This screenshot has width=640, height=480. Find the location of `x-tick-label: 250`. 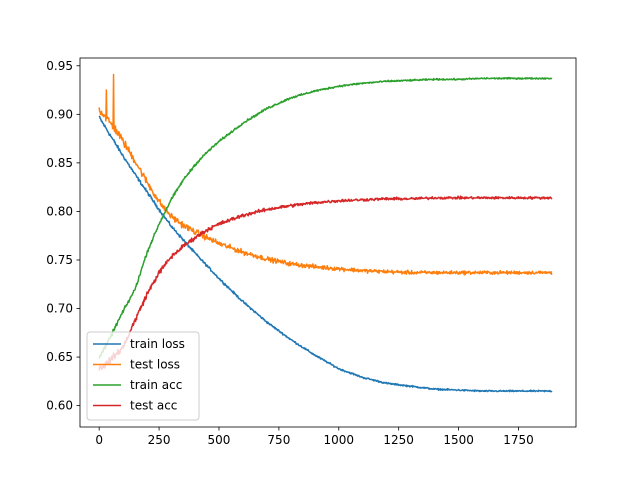

x-tick-label: 250 is located at coordinates (159, 440).